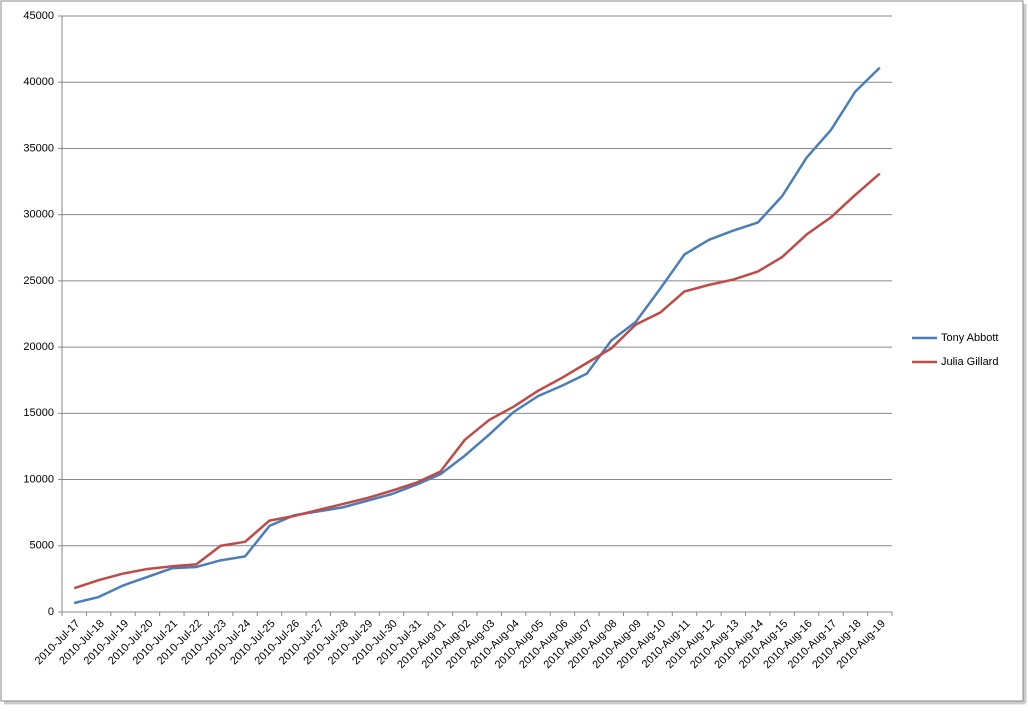 The height and width of the screenshot is (711, 1028). I want to click on y-tick-label: 25000, so click(38, 281).